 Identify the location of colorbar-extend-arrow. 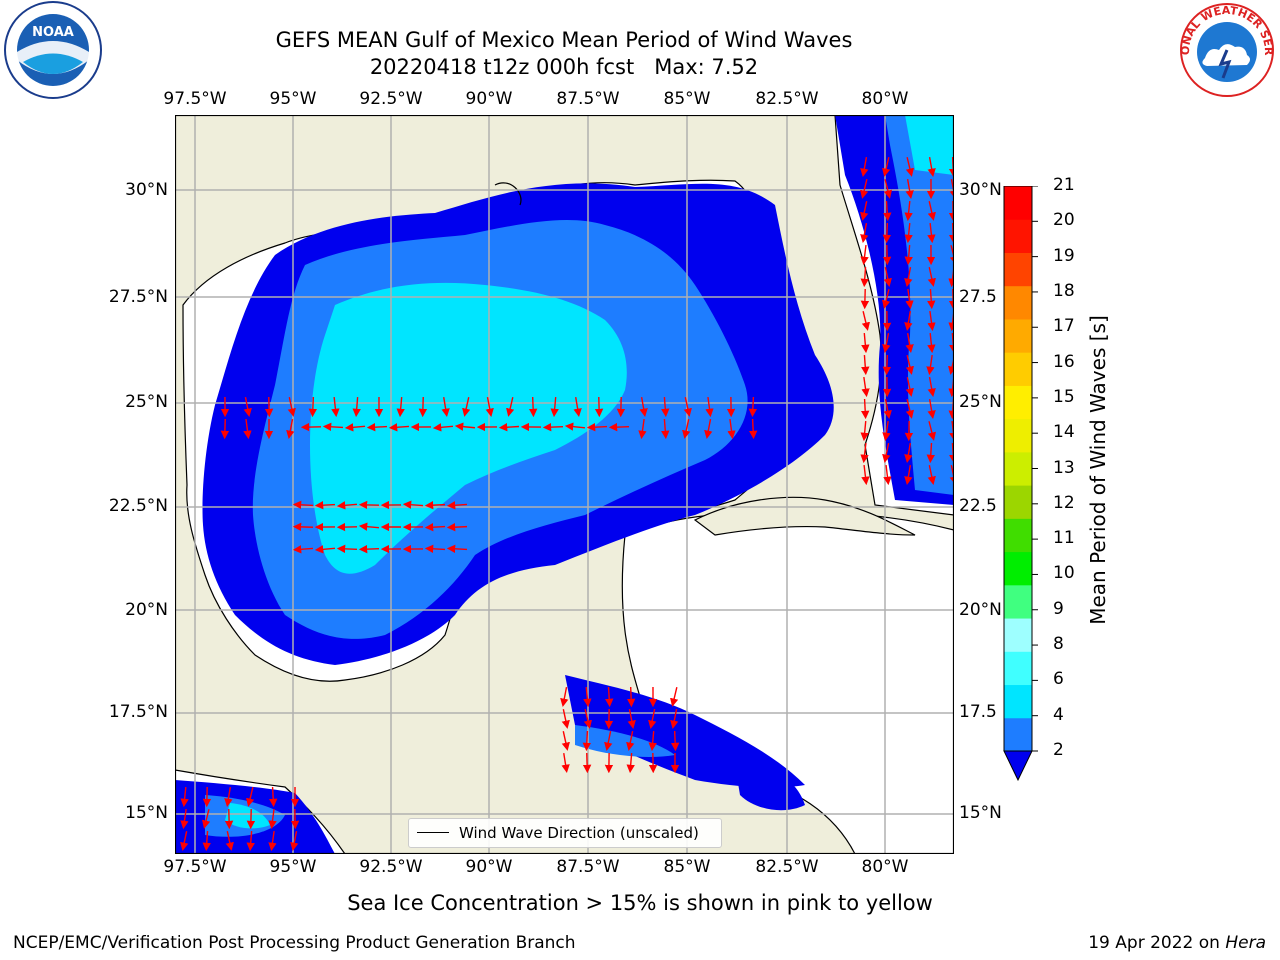
(1018, 766).